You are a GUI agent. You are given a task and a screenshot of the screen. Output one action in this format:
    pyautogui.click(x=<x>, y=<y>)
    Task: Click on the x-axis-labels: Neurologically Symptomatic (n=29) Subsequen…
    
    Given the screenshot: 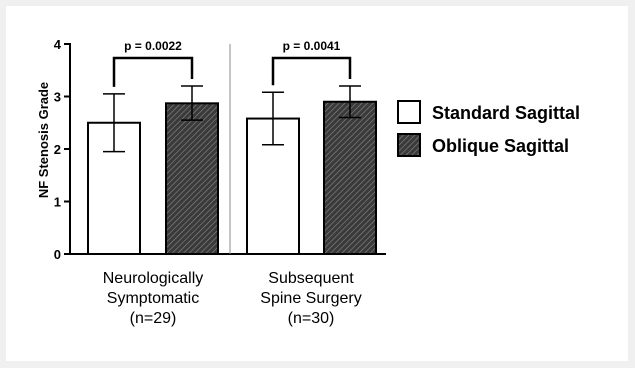 What is the action you would take?
    pyautogui.click(x=232, y=298)
    